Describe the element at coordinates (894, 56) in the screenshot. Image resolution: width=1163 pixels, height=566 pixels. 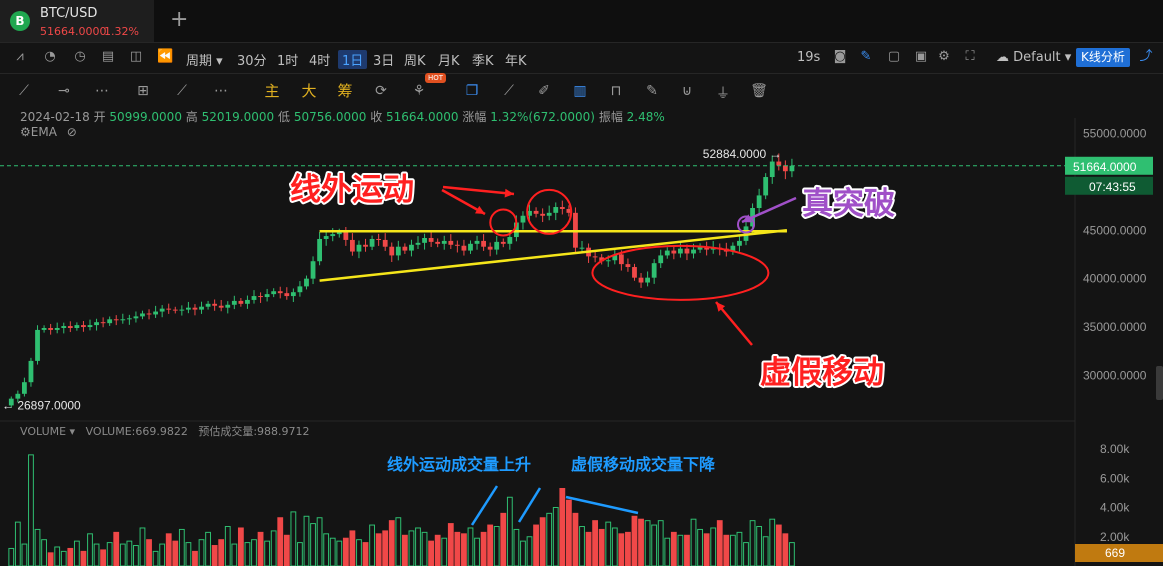
I see `screen-icon: ▢` at that location.